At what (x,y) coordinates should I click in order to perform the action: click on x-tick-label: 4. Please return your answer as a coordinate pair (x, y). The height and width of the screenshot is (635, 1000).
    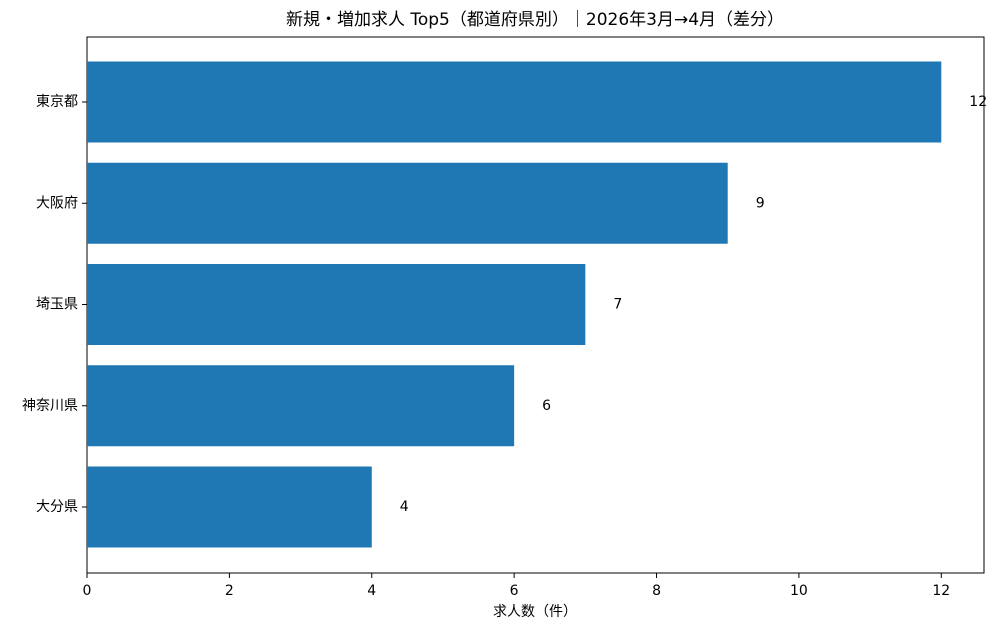
    Looking at the image, I should click on (371, 591).